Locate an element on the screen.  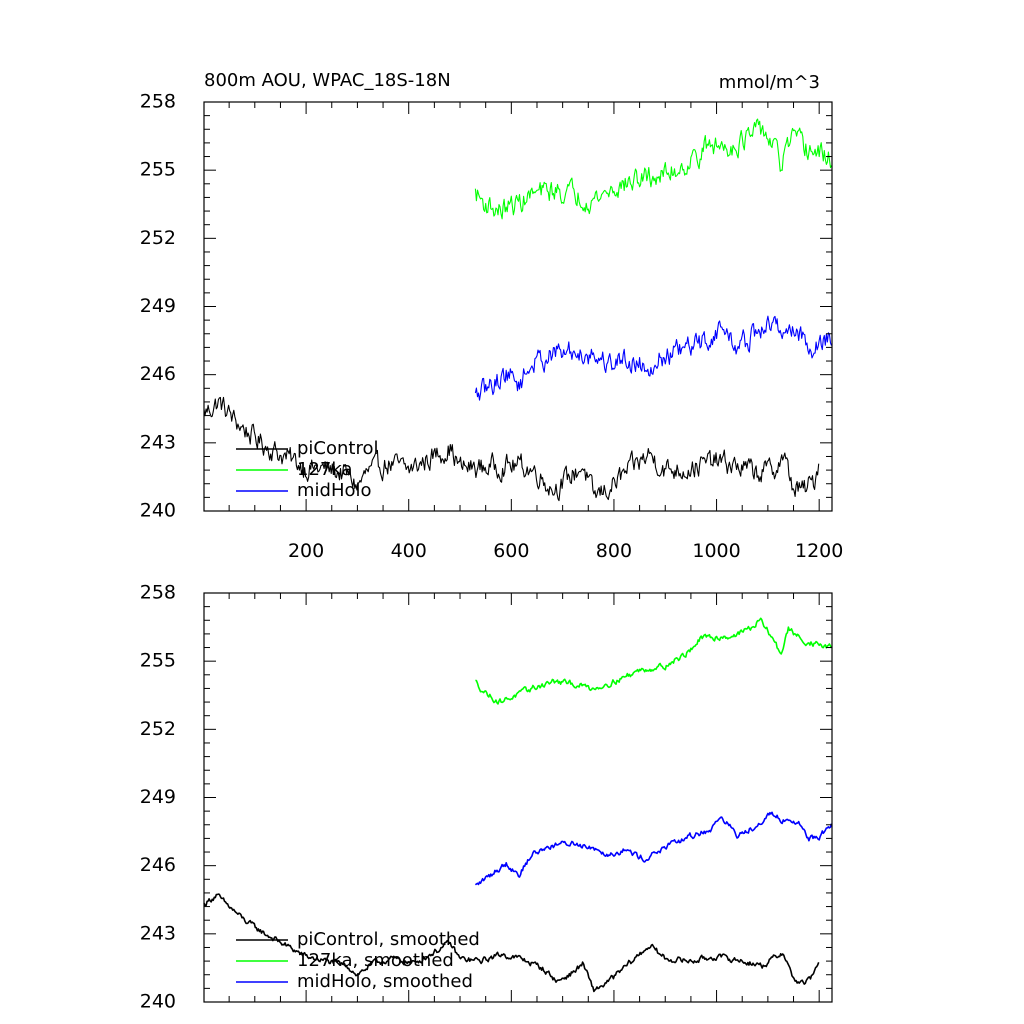
legend-label: midHolo is located at coordinates (334, 490).